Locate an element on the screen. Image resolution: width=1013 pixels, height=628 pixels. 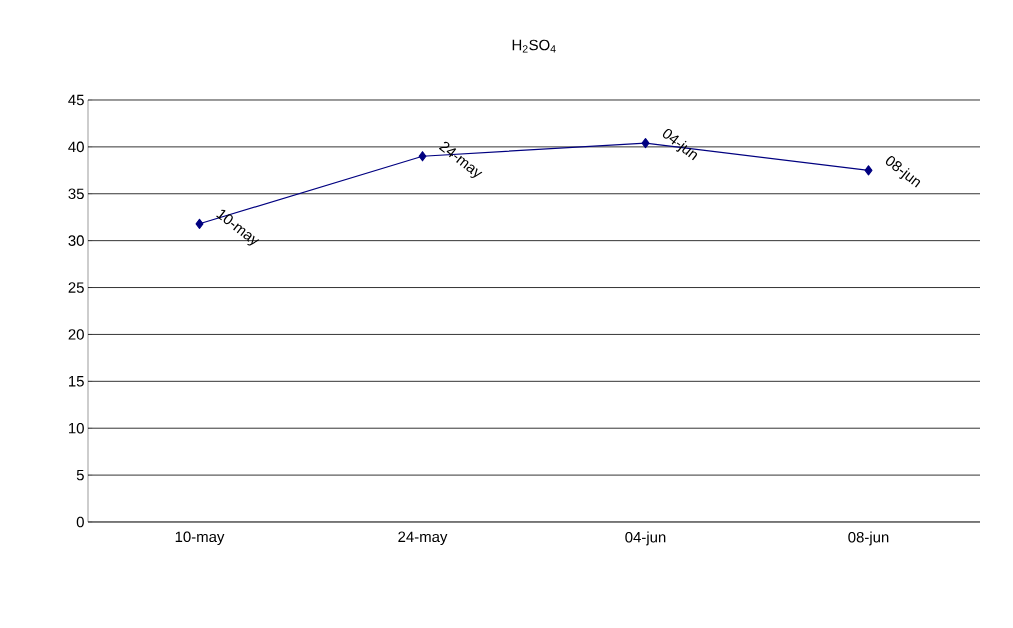
x-tick-label: 04-jun is located at coordinates (645, 538).